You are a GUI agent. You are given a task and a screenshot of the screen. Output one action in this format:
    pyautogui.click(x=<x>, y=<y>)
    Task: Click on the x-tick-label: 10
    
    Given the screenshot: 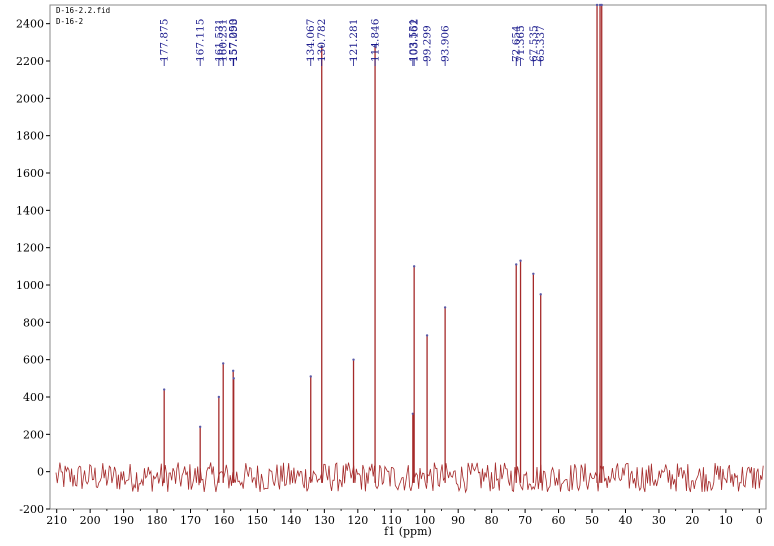 What is the action you would take?
    pyautogui.click(x=726, y=520)
    